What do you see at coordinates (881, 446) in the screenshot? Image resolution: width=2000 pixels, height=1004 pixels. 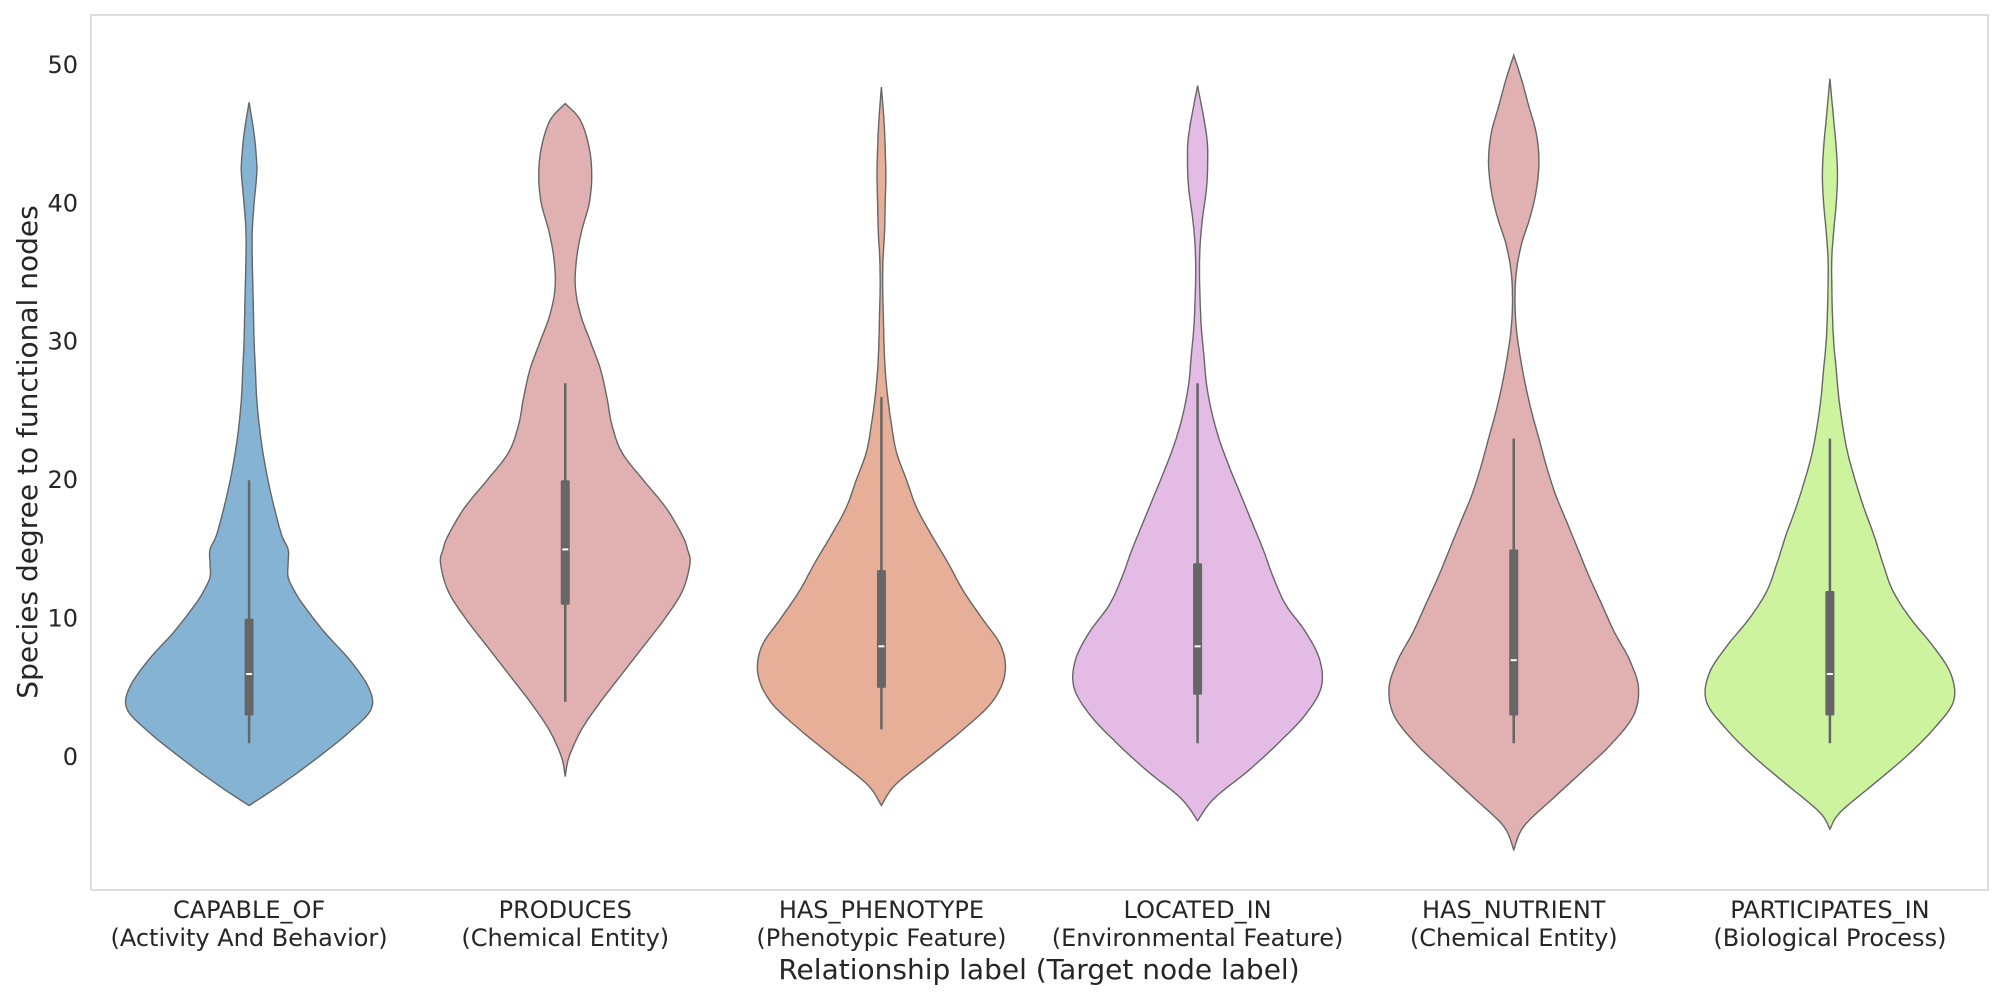 I see `violin-has-phenotype` at bounding box center [881, 446].